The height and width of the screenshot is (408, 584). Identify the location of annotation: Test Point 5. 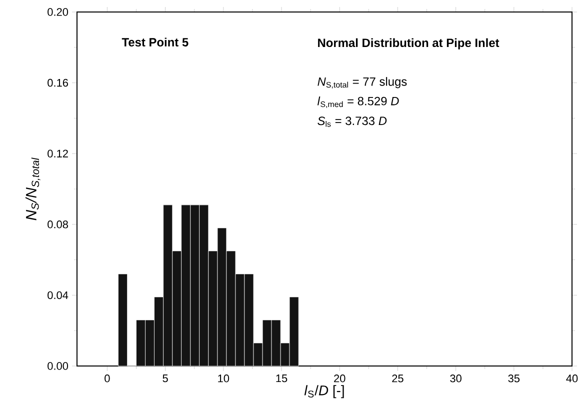
(155, 42).